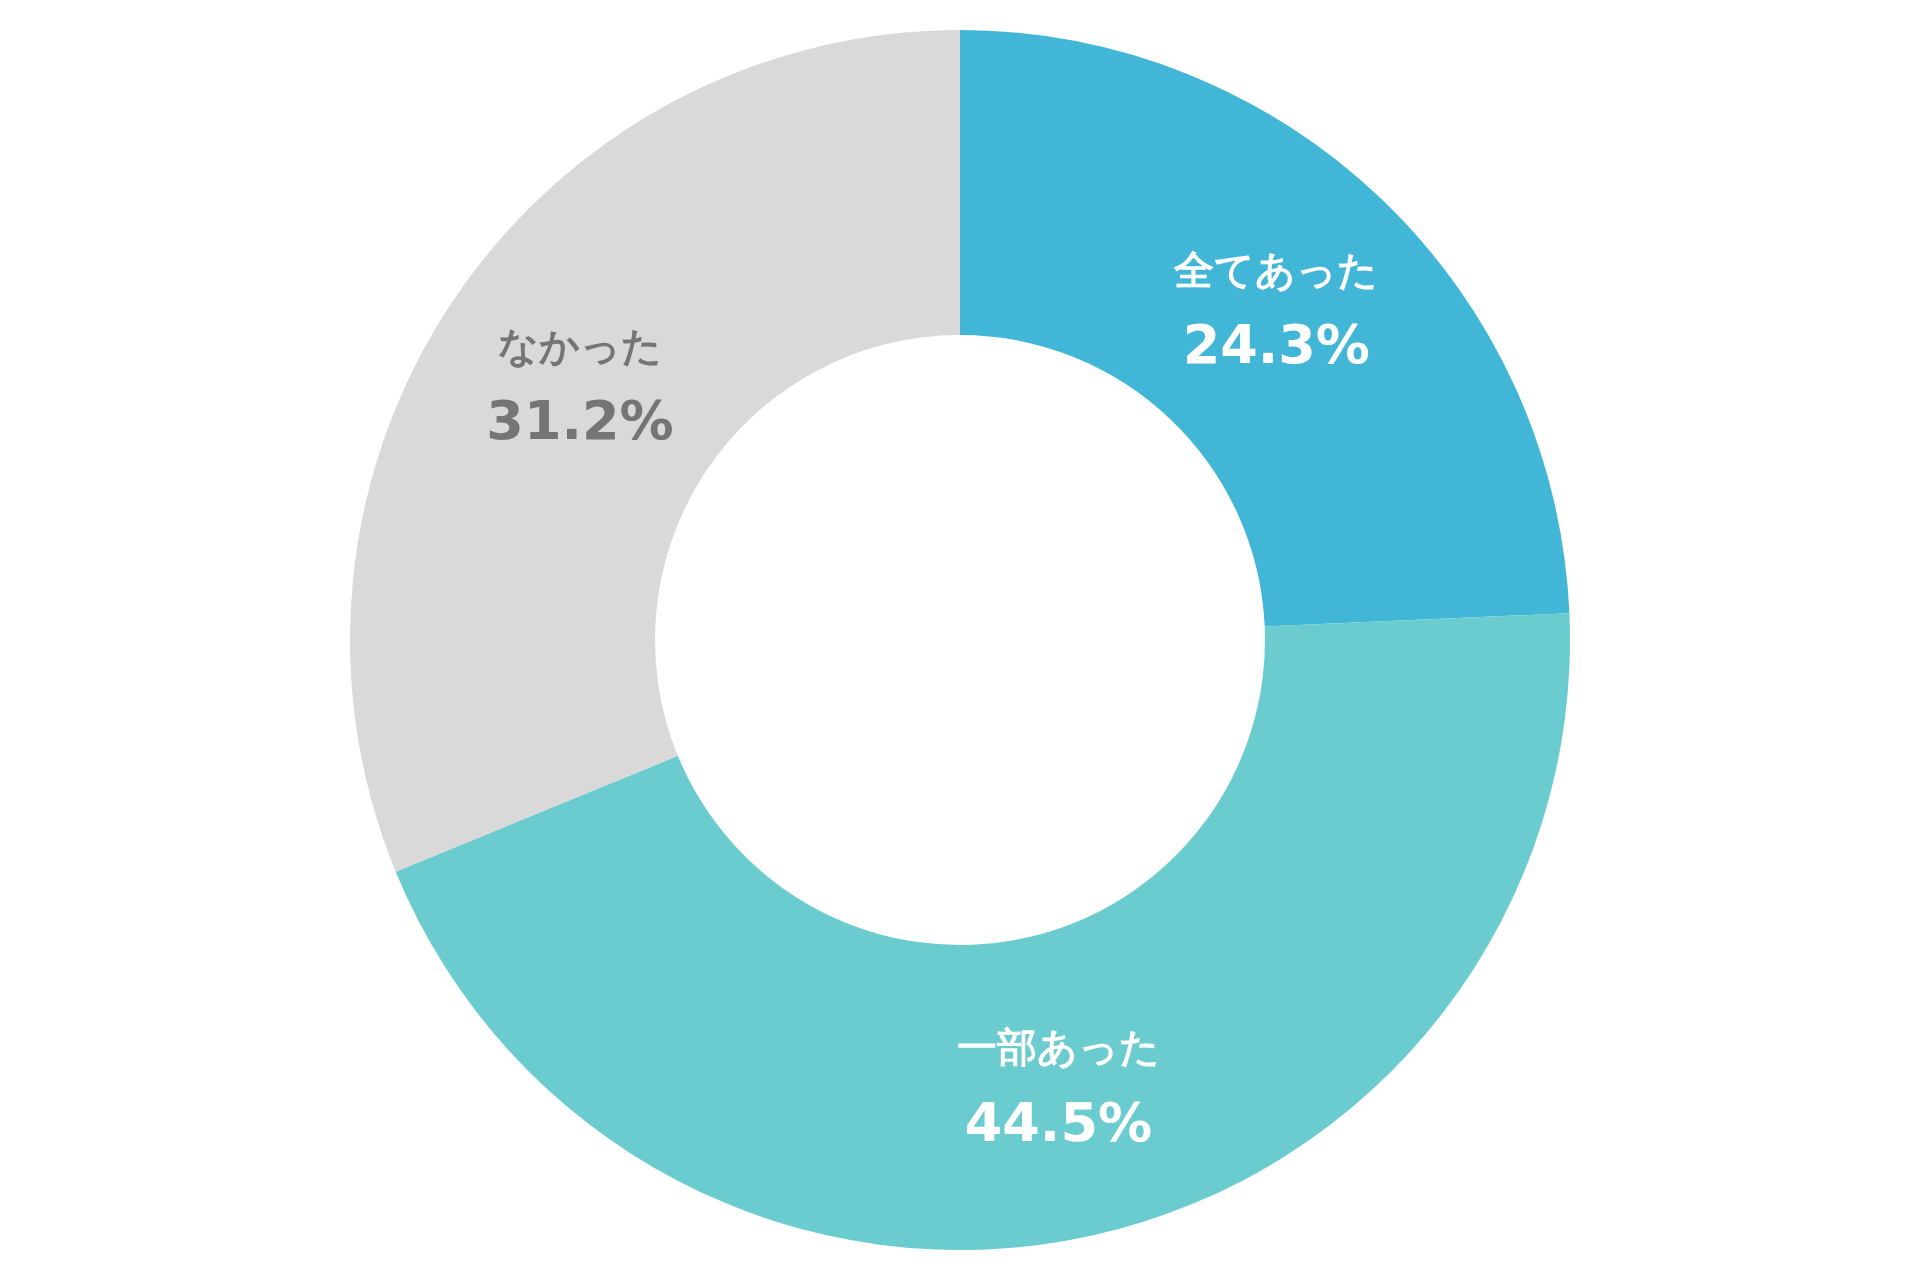 The image size is (1920, 1280). Describe the element at coordinates (580, 345) in the screenshot. I see `slice-label: なかった` at that location.